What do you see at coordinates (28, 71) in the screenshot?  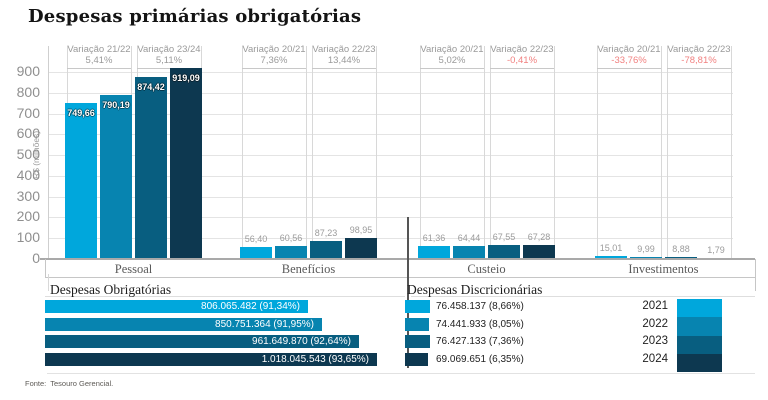 I see `y-tick-label: 900` at bounding box center [28, 71].